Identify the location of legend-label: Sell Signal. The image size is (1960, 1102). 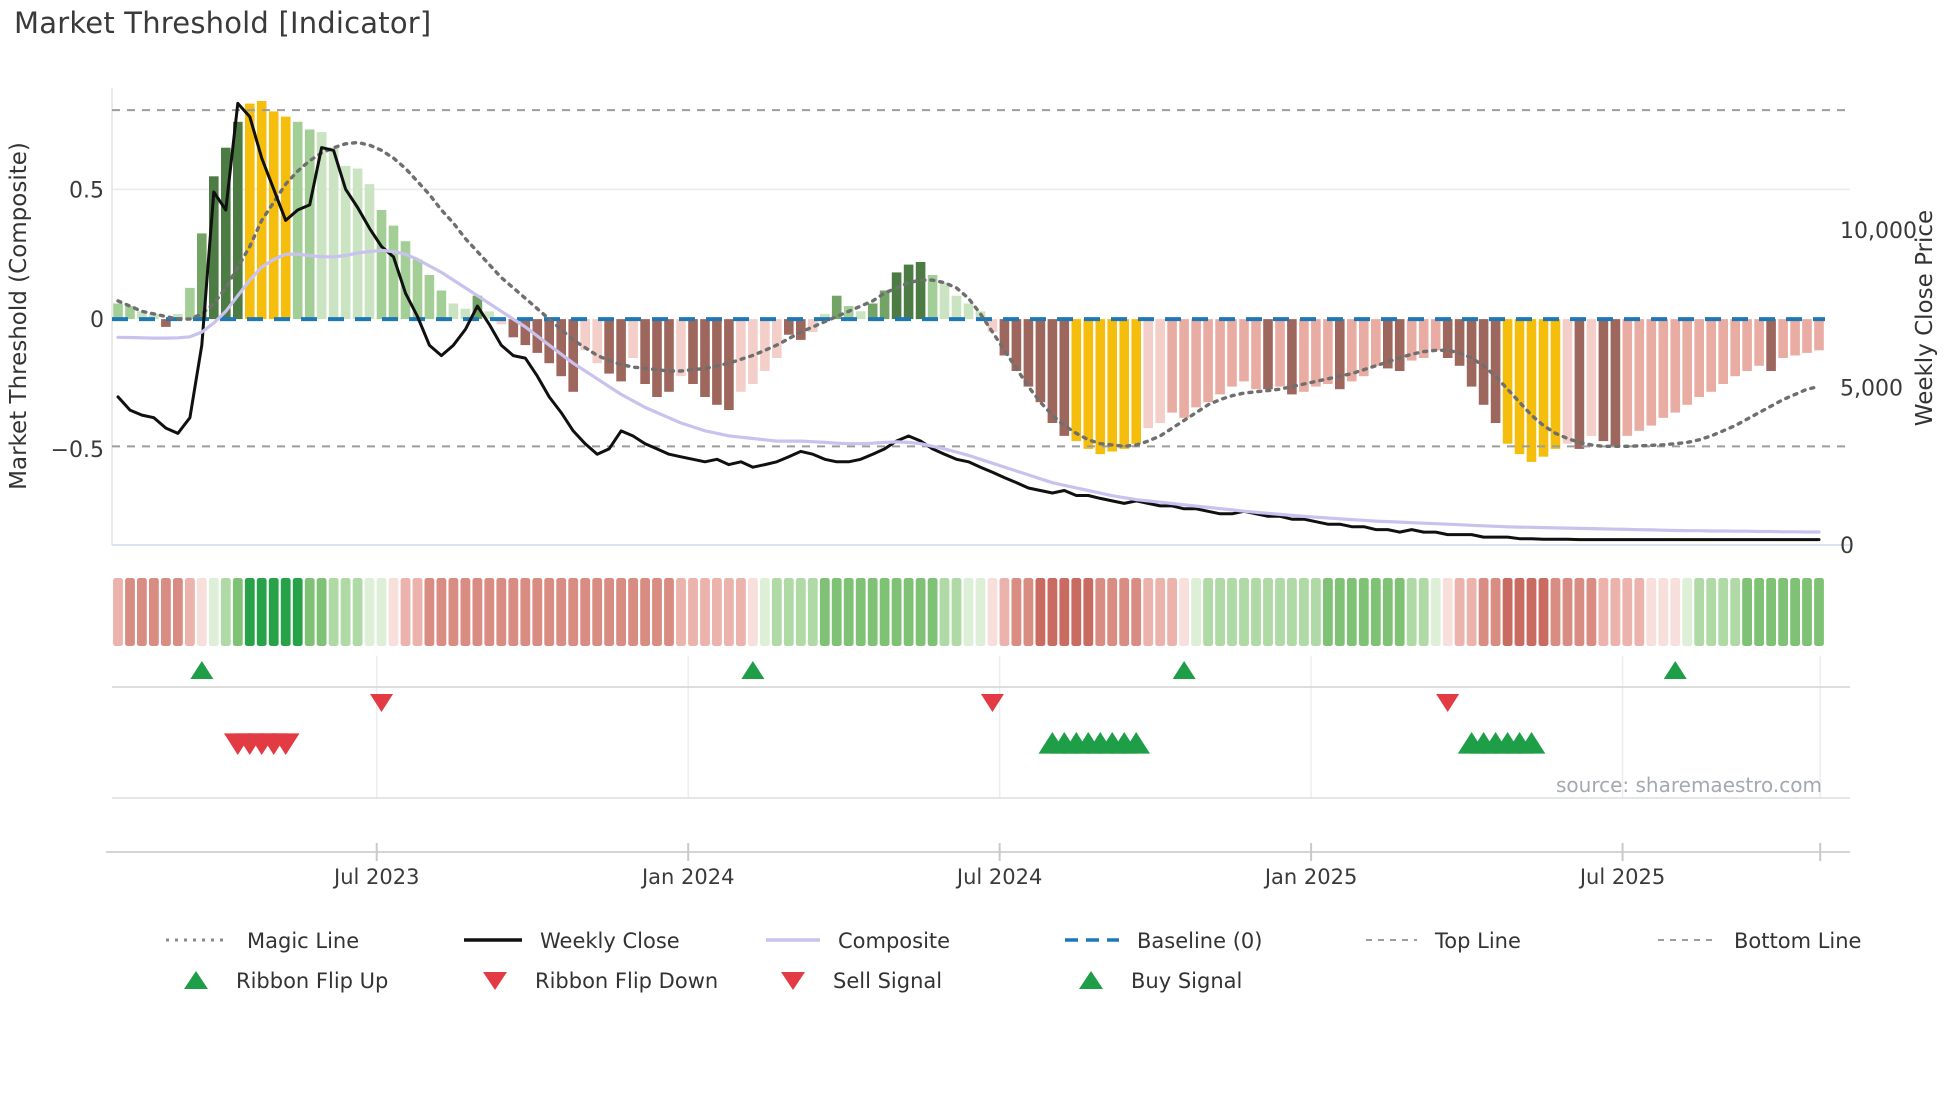
(887, 981).